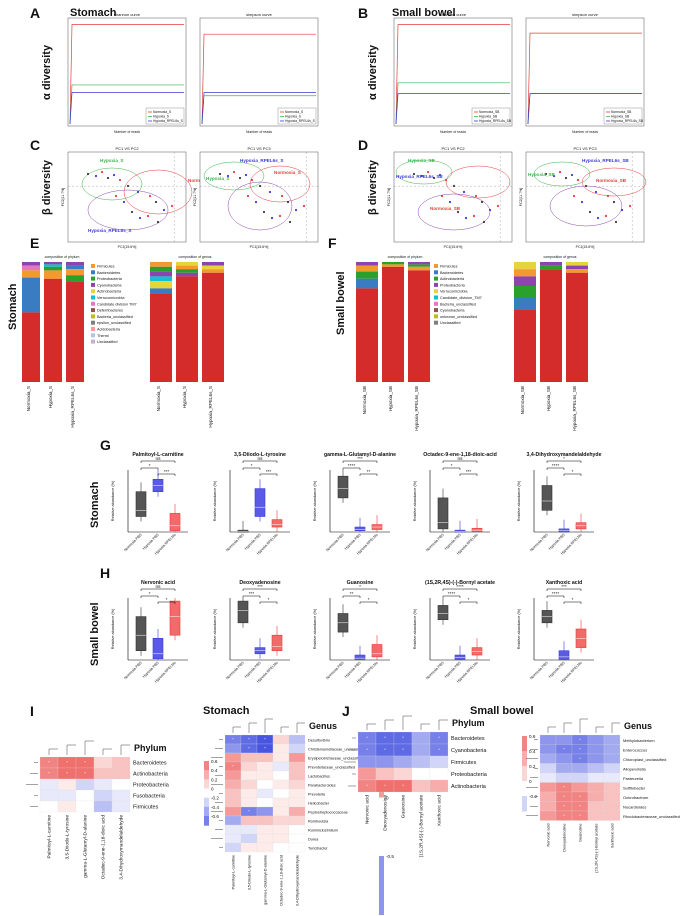 This screenshot has width=685, height=916. Describe the element at coordinates (53, 751) in the screenshot. I see `stomach-phylum-heatmap-col-dendrogram` at that location.